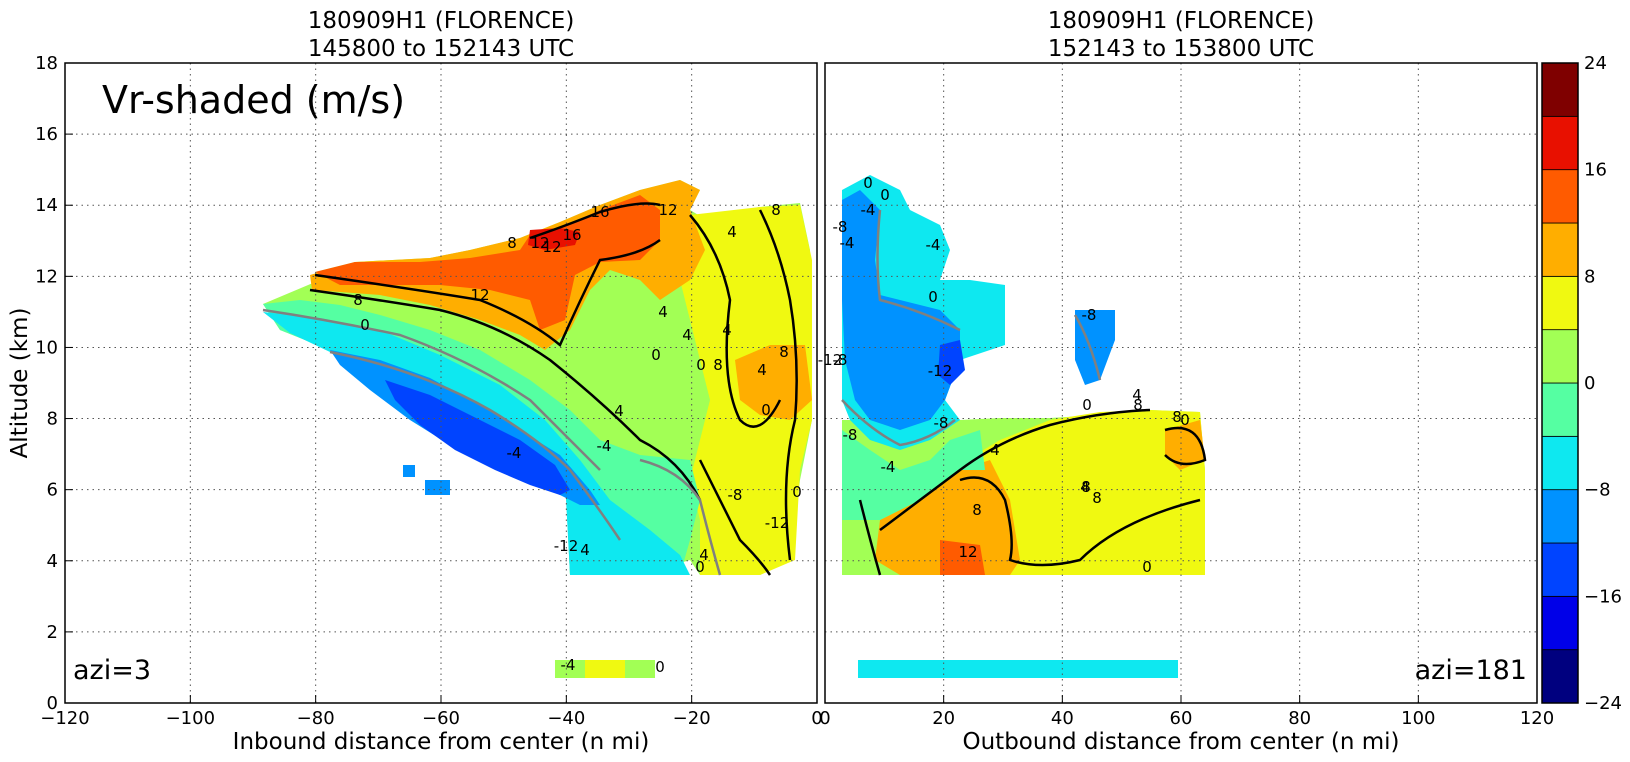  I want to click on x-tick-label: 100, so click(1418, 718).